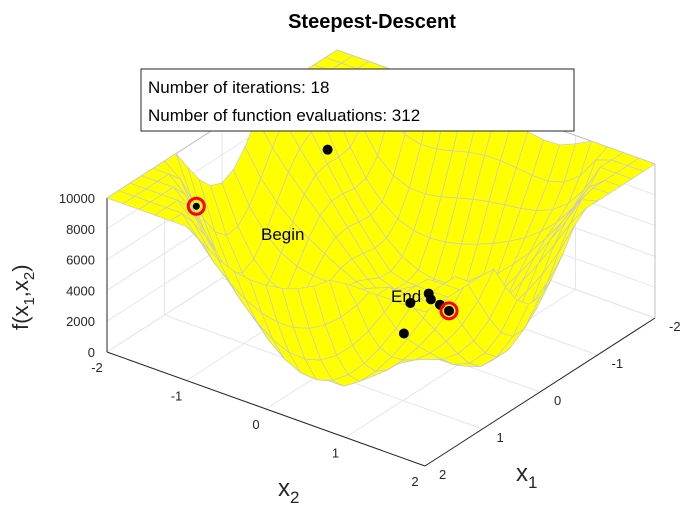  Describe the element at coordinates (335, 453) in the screenshot. I see `x2-tick-label: 1` at that location.